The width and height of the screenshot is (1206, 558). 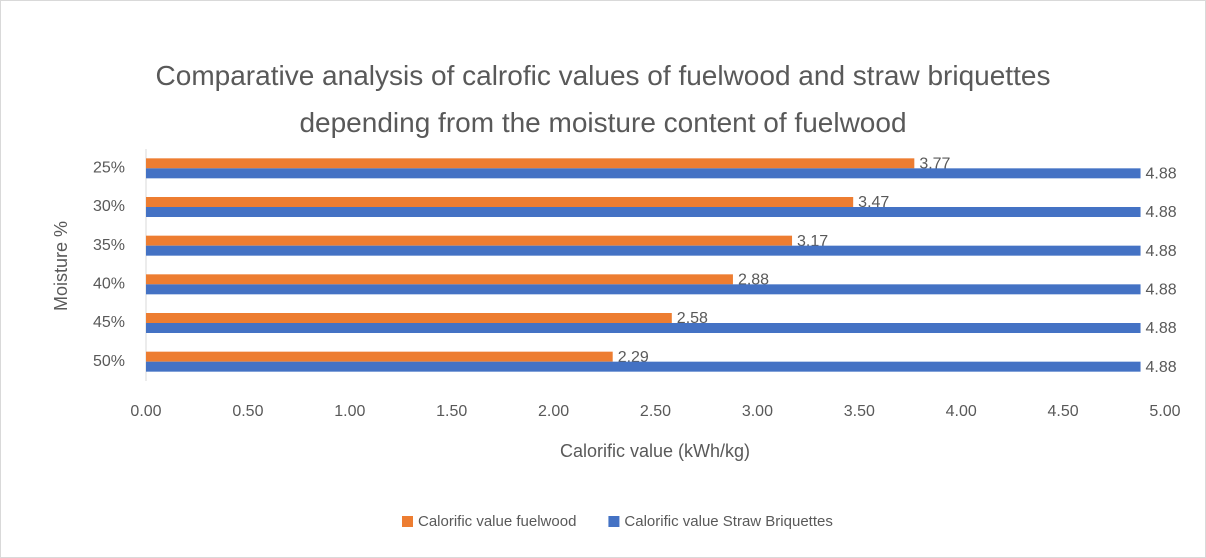 I want to click on x-tick-label: 3.50, so click(x=859, y=411).